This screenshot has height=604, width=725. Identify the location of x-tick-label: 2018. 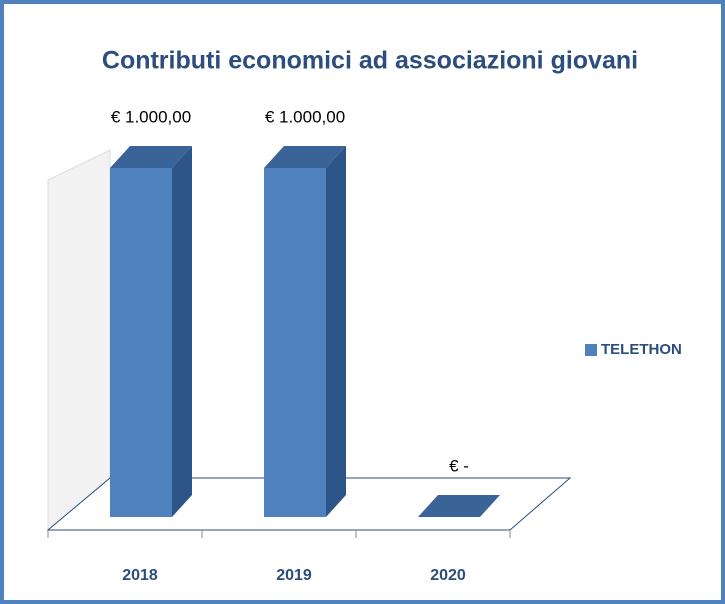
(140, 575).